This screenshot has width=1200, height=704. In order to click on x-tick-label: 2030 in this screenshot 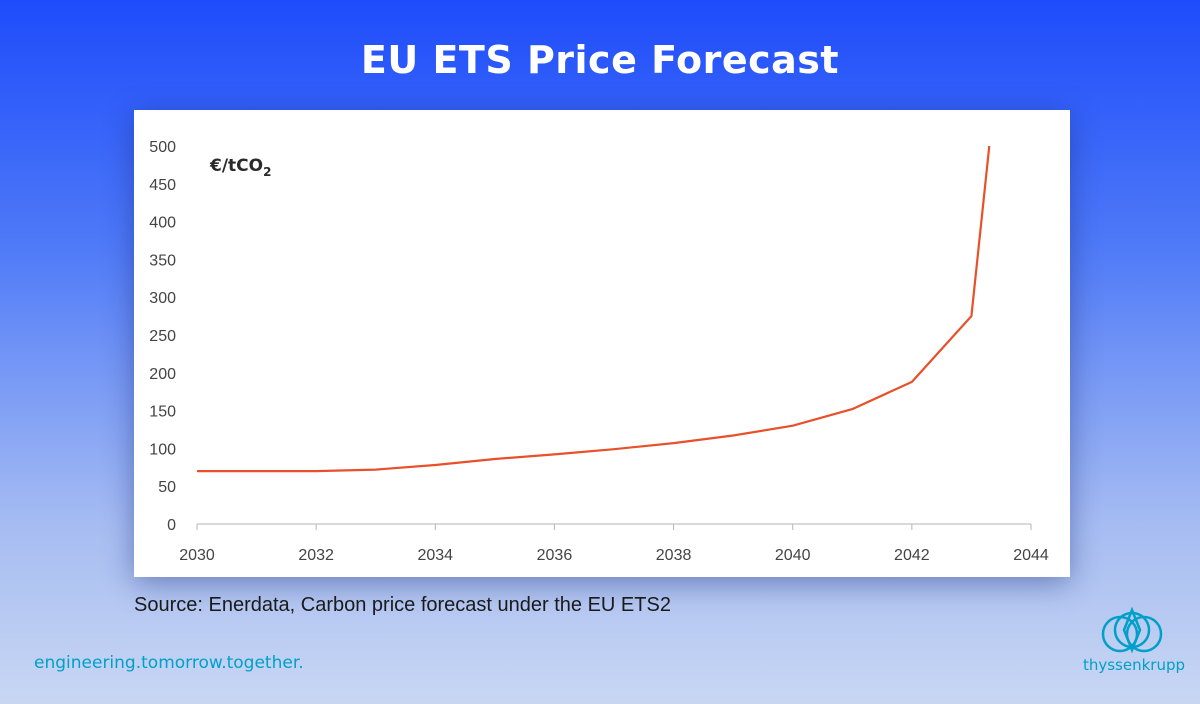, I will do `click(197, 555)`.